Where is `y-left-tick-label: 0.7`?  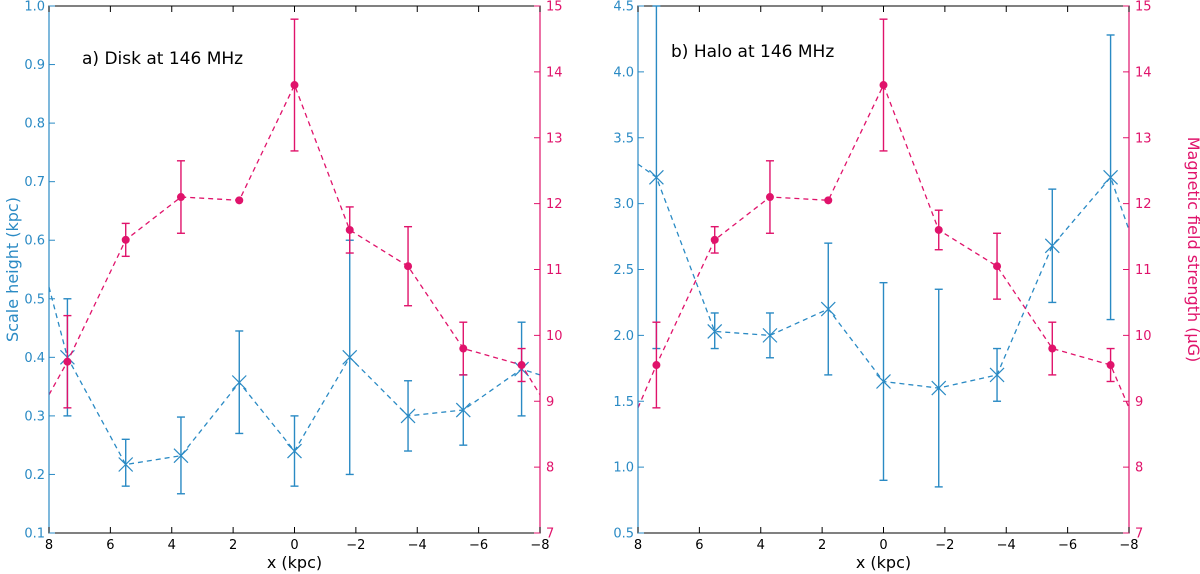
y-left-tick-label: 0.7 is located at coordinates (34, 182).